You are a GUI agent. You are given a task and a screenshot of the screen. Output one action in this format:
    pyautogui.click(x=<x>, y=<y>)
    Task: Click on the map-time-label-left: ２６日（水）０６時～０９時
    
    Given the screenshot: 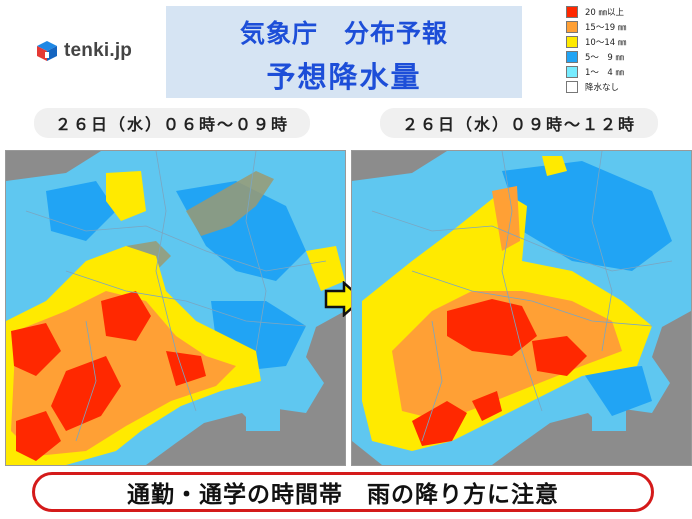 What is the action you would take?
    pyautogui.click(x=172, y=123)
    